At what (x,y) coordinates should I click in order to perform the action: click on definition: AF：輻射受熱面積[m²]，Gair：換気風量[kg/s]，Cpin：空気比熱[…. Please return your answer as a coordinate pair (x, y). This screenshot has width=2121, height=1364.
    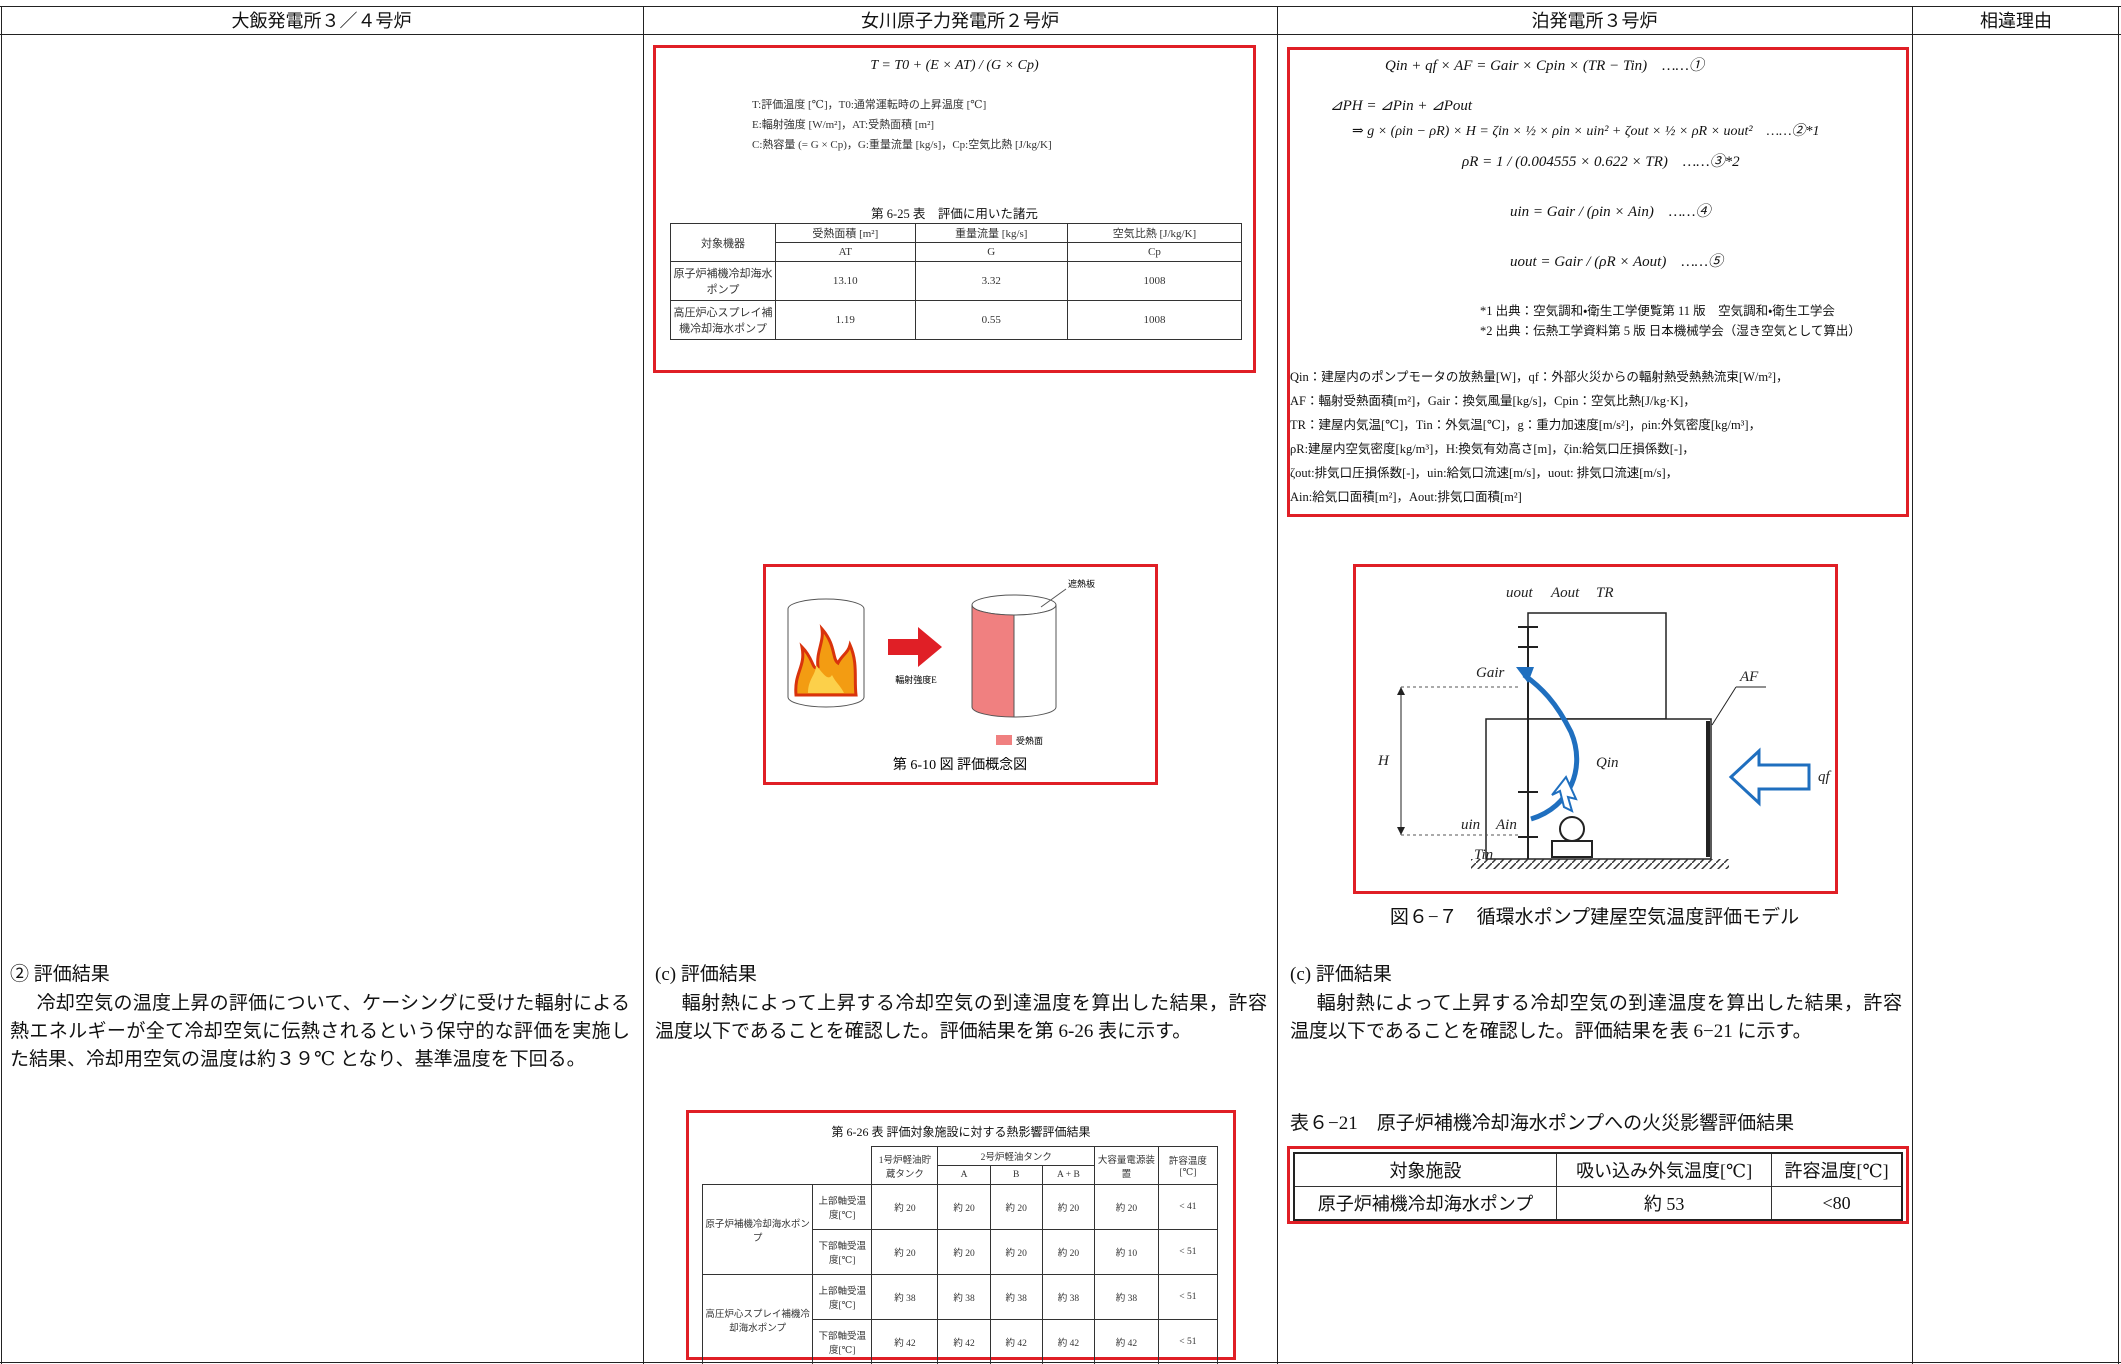
    Looking at the image, I should click on (1493, 401).